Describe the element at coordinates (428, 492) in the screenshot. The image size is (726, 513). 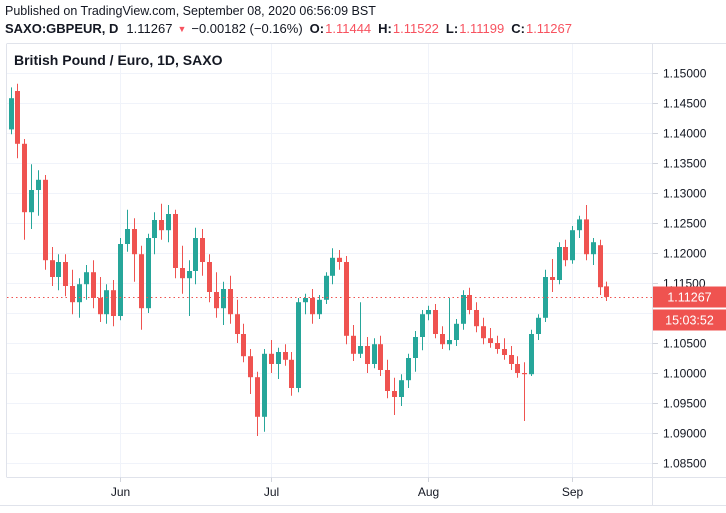
I see `time-tick-label: Aug` at that location.